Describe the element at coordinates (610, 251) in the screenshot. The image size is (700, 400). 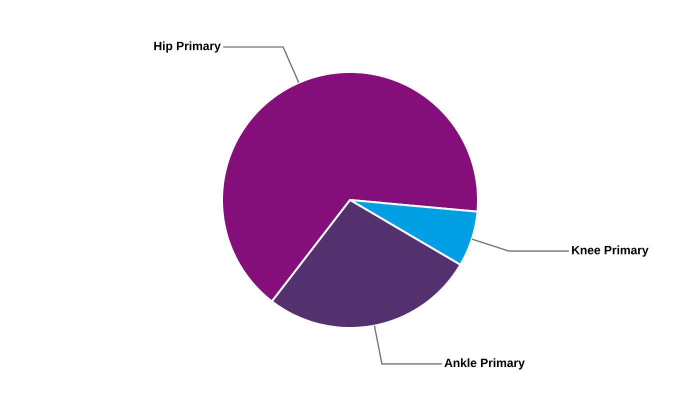
I see `slice-label: Knee Primary` at that location.